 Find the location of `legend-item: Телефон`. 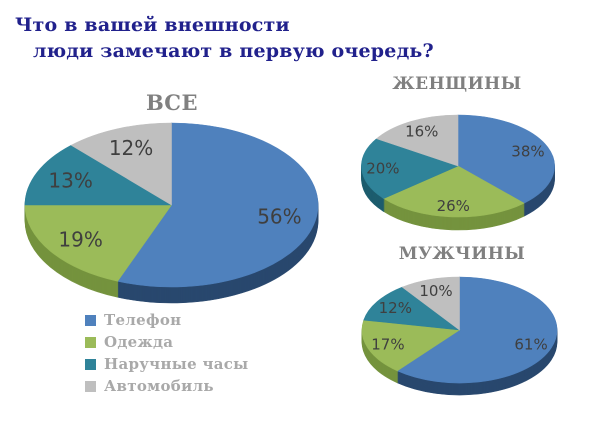

legend-item: Телефон is located at coordinates (167, 320).